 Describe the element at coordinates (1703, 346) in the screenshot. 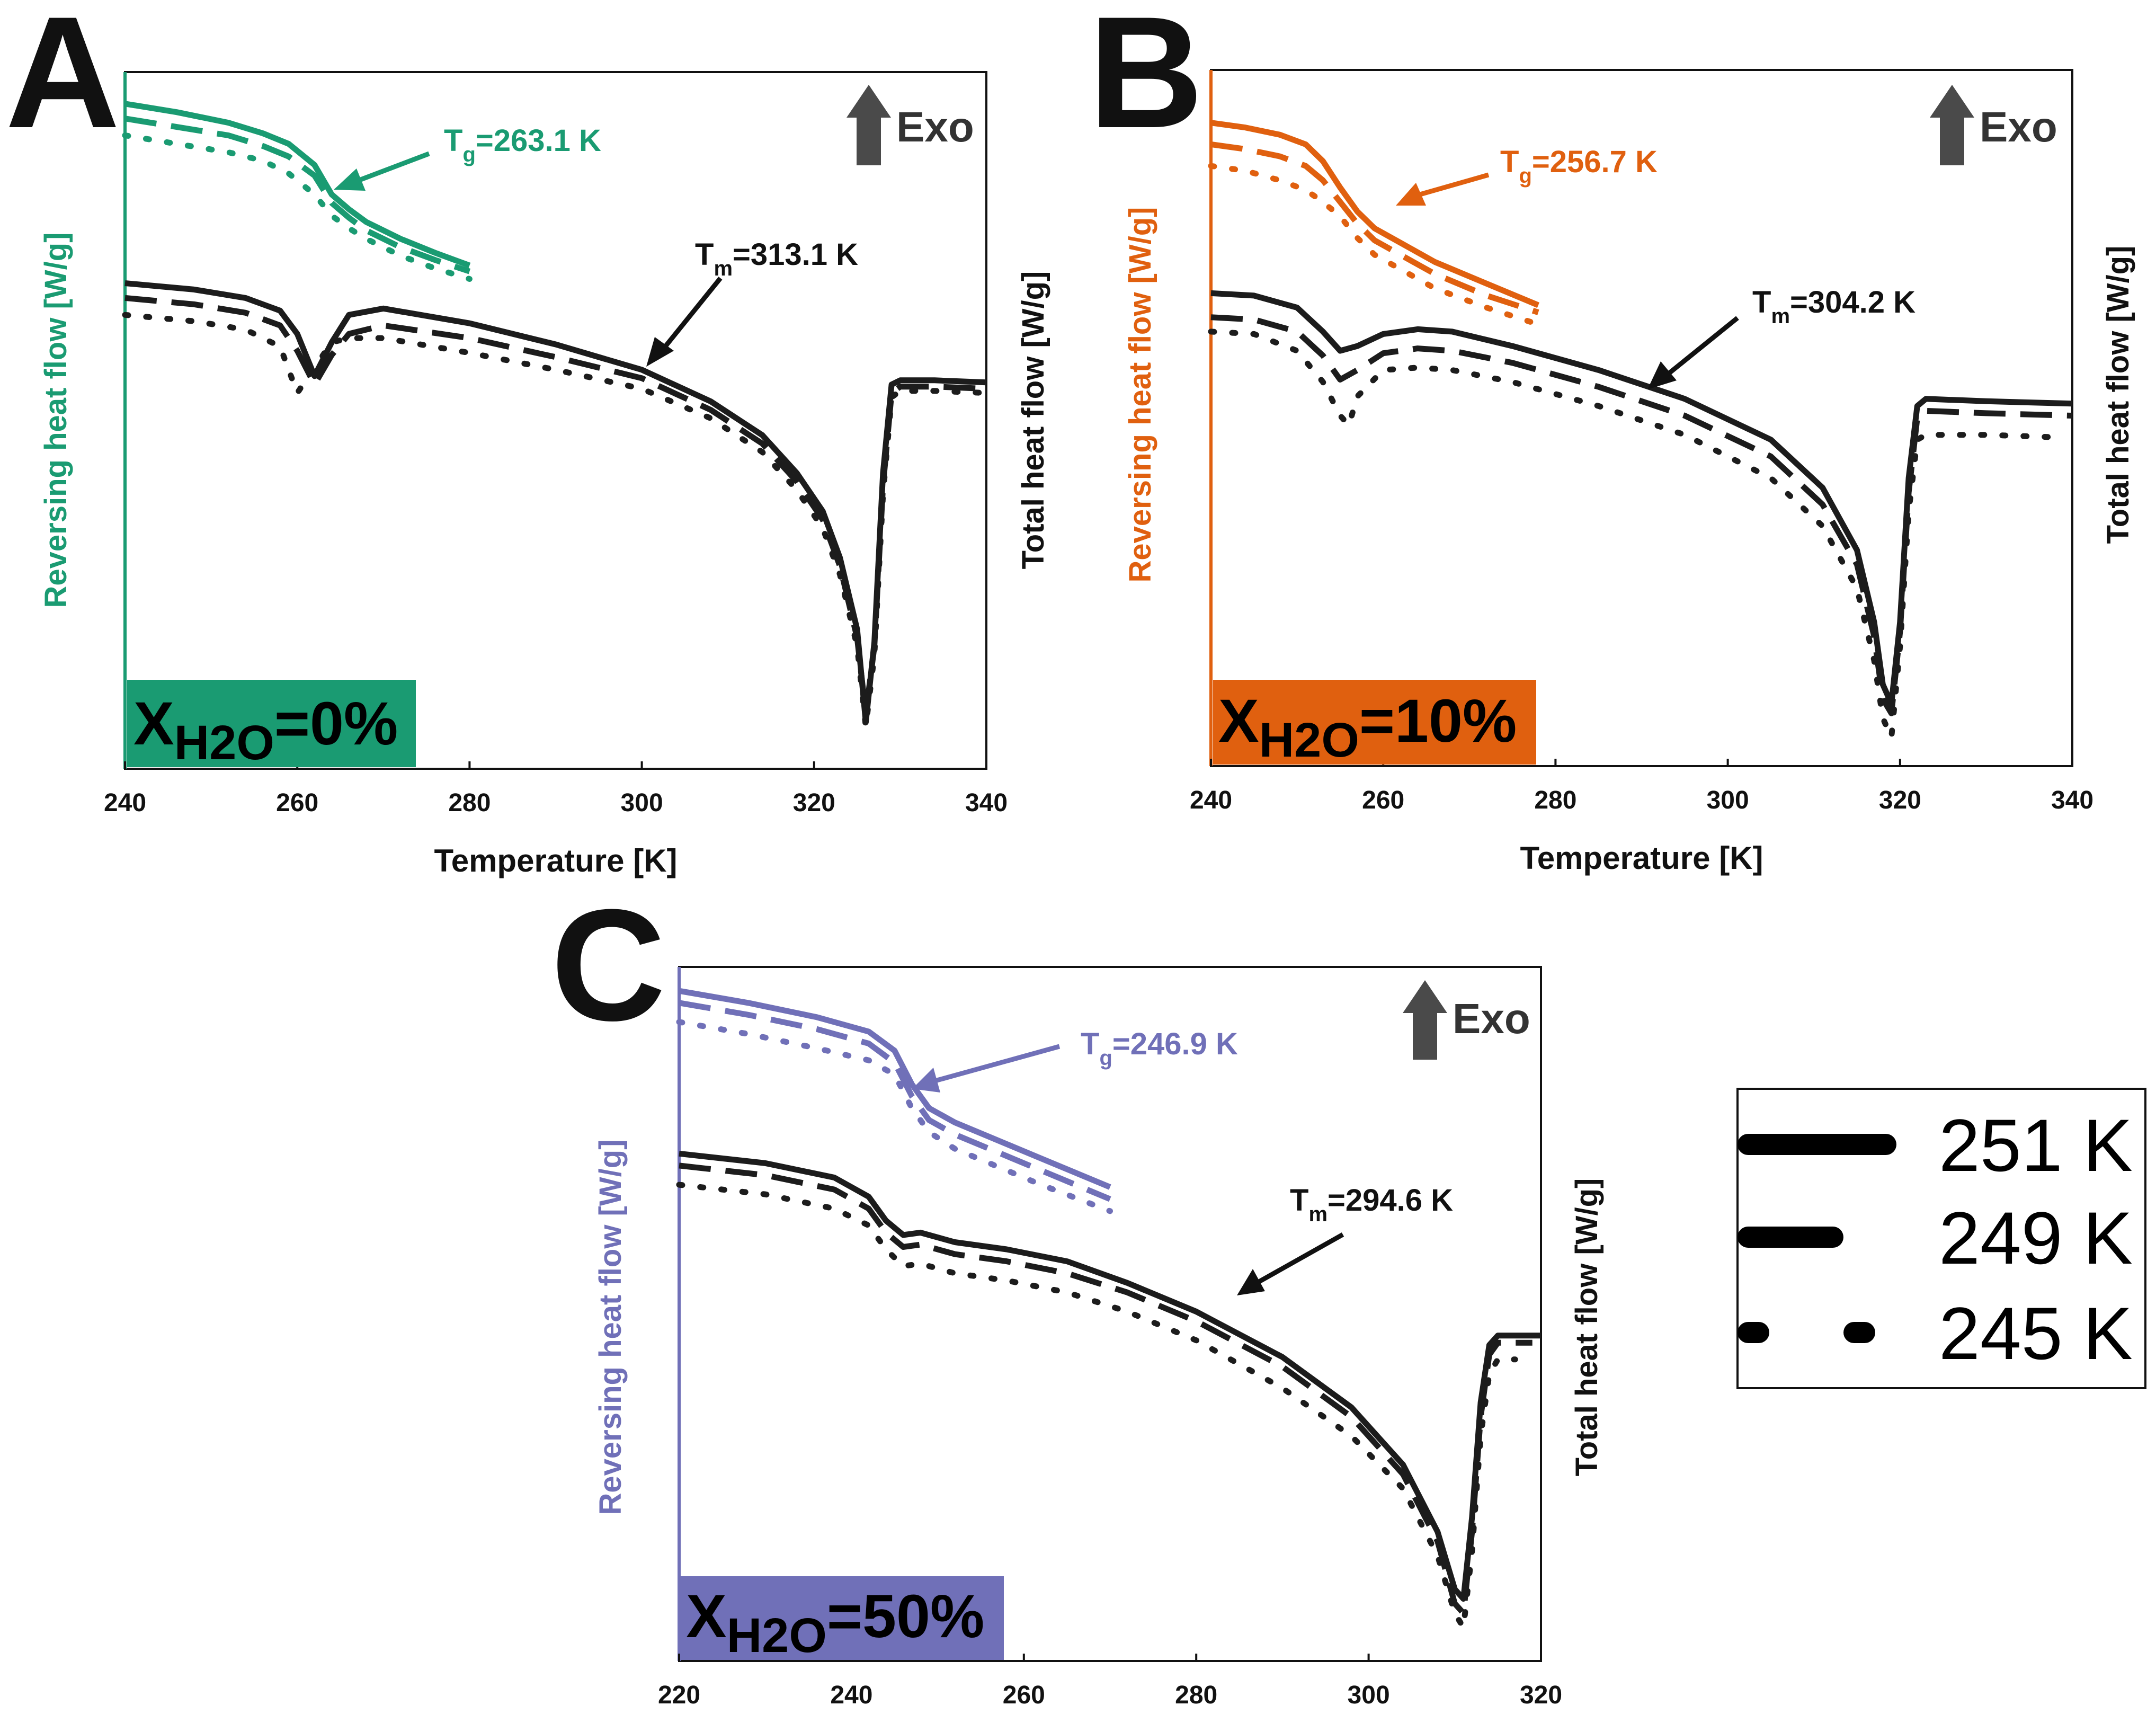

I see `panel-b-tm-arrow-line` at that location.